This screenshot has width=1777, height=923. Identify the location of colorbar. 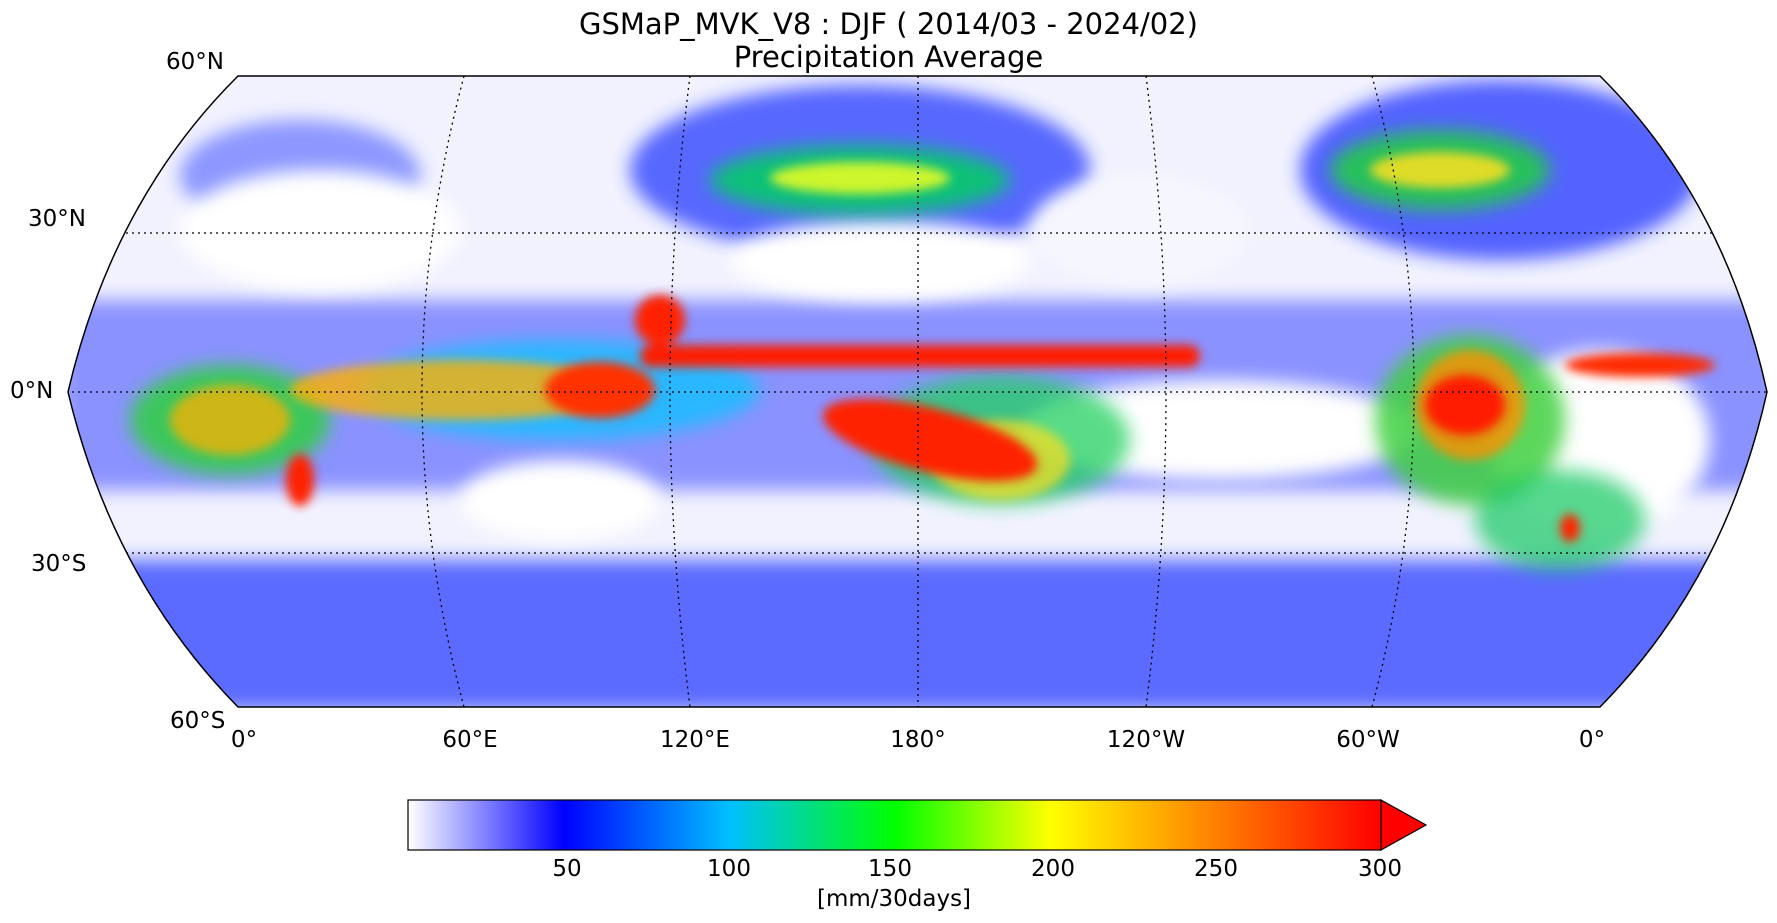
(894, 825).